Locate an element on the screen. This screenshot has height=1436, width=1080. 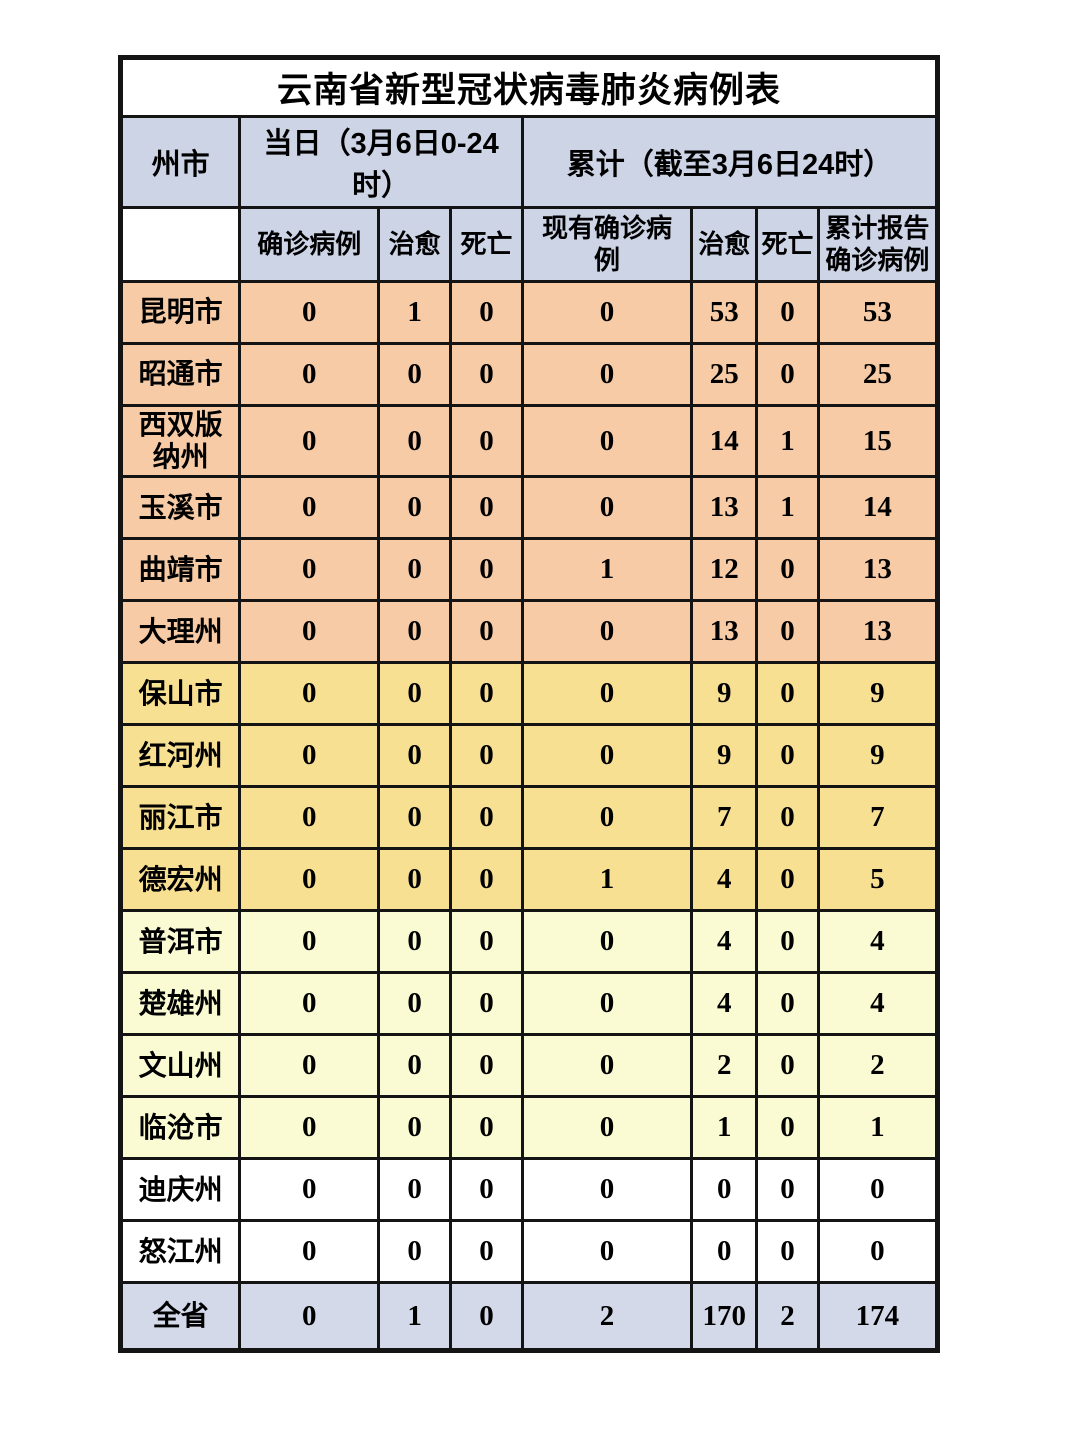
col-header-daily-deaths: 死亡 is located at coordinates (486, 244).